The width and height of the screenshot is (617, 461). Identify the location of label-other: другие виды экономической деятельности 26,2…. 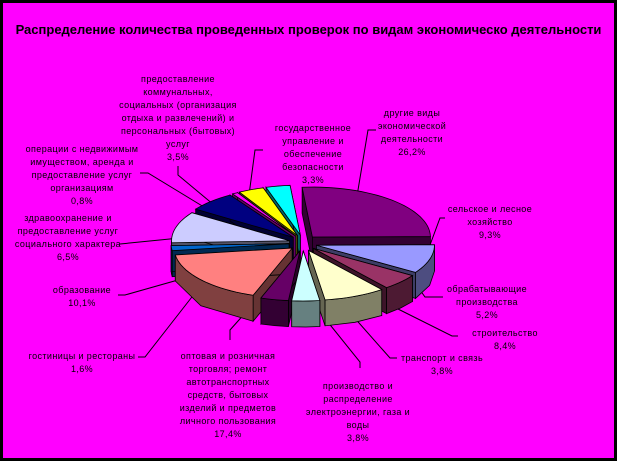
(412, 132).